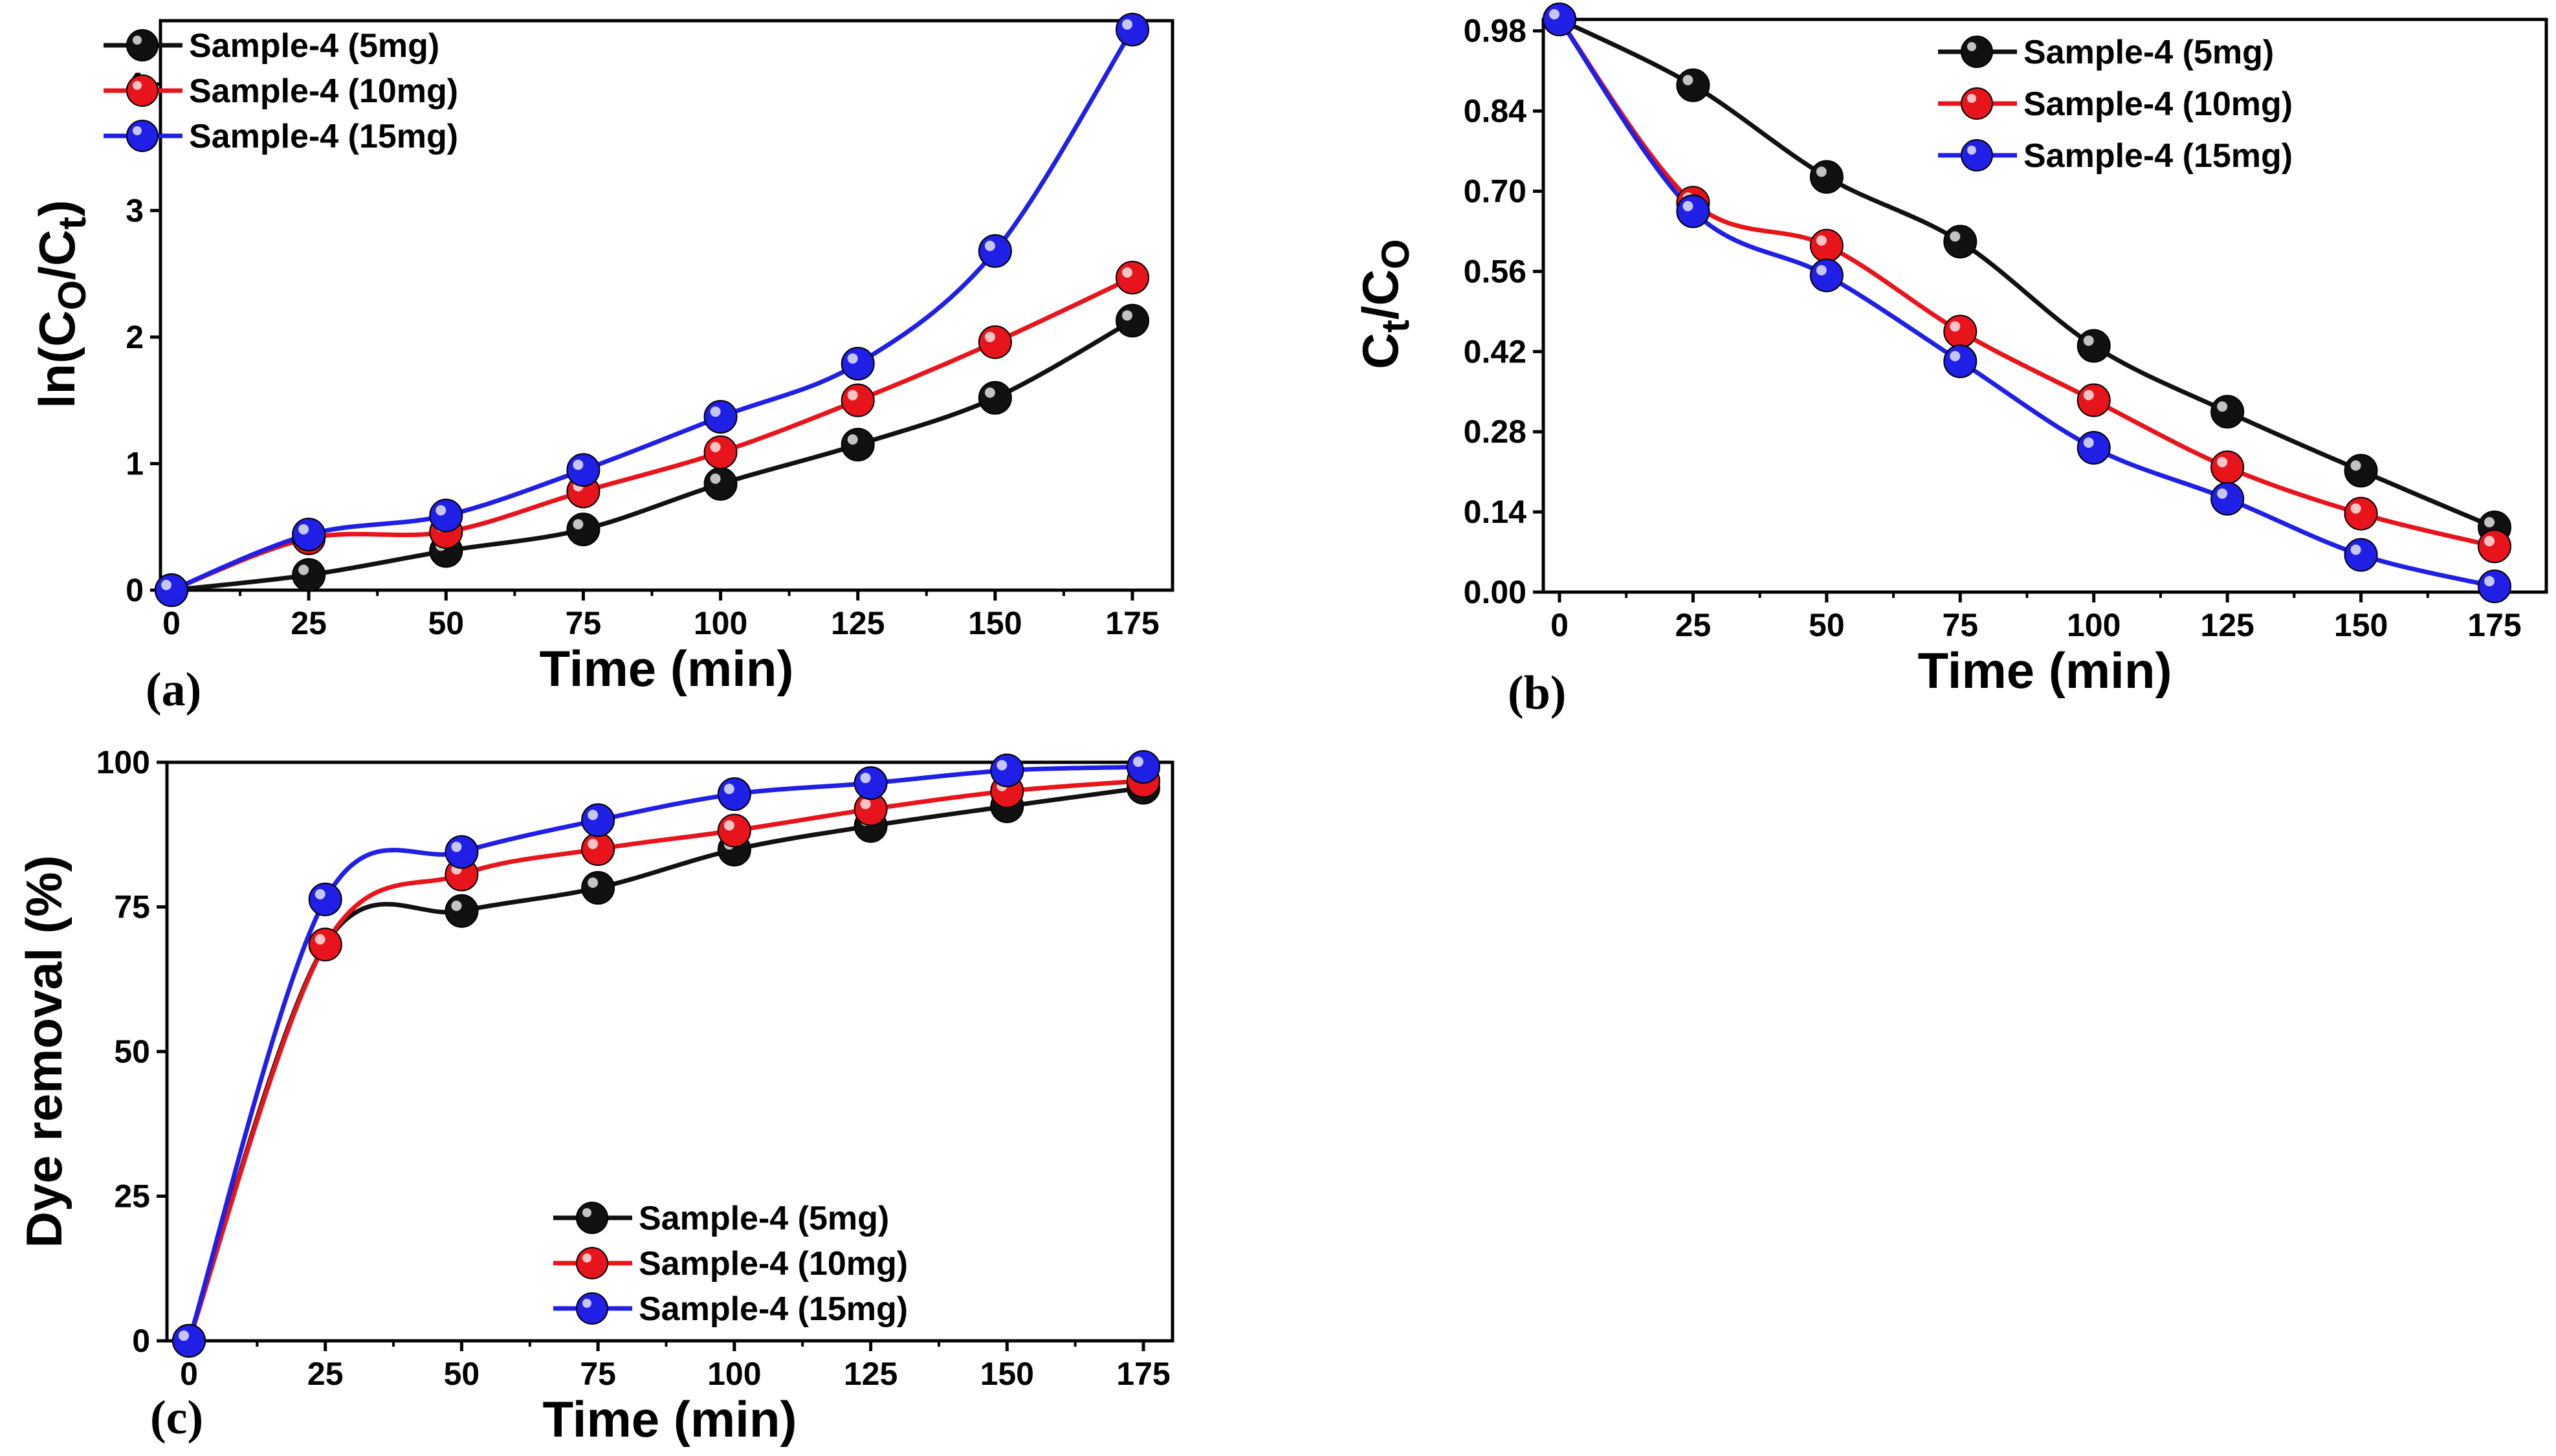 The width and height of the screenshot is (2556, 1456). I want to click on y-tick-label: 100, so click(123, 762).